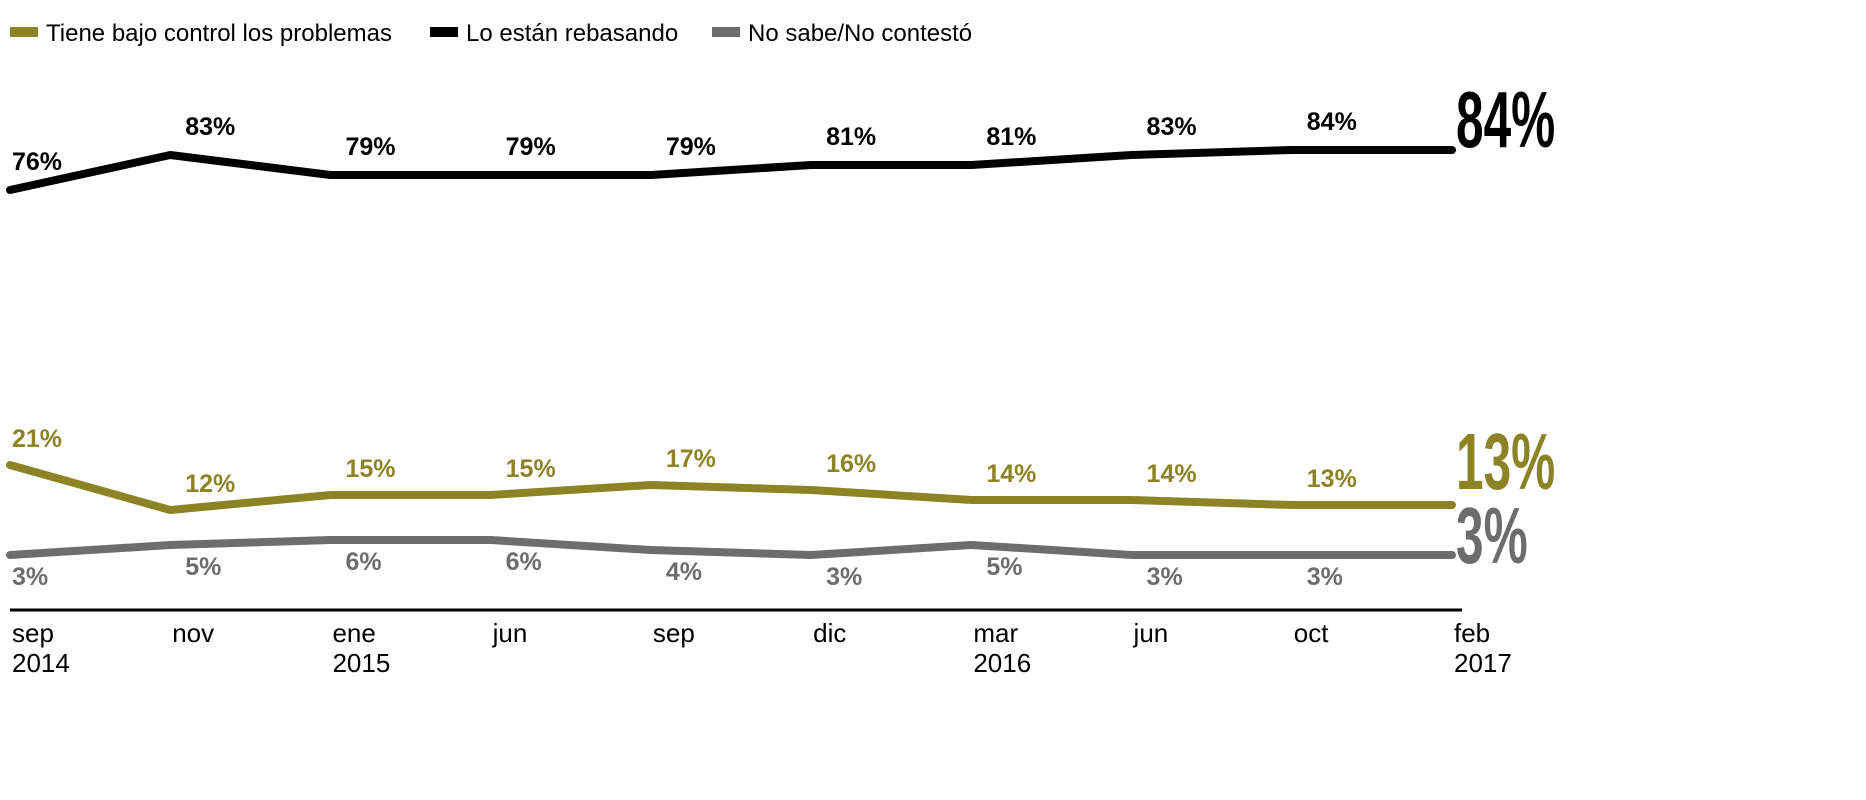  Describe the element at coordinates (572, 33) in the screenshot. I see `legend-label: Lo están rebasando` at that location.